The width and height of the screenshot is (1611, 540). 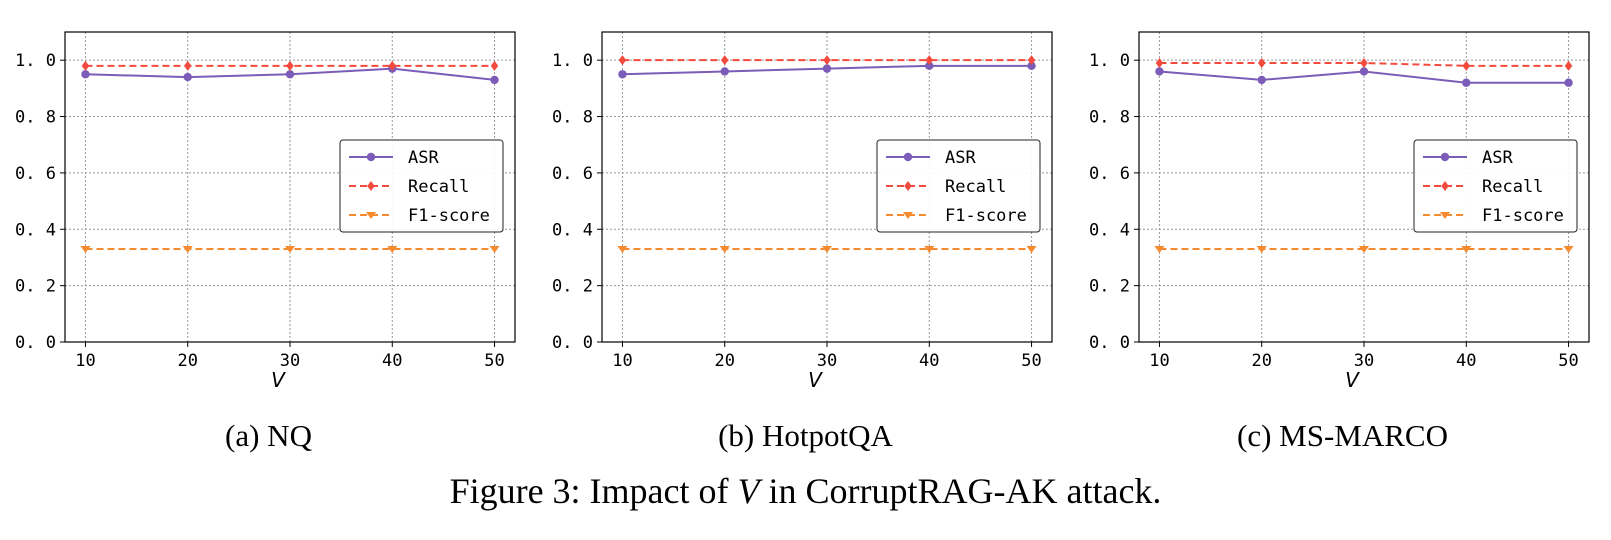 I want to click on legend-label-f1-score: F1-score, so click(x=1523, y=216).